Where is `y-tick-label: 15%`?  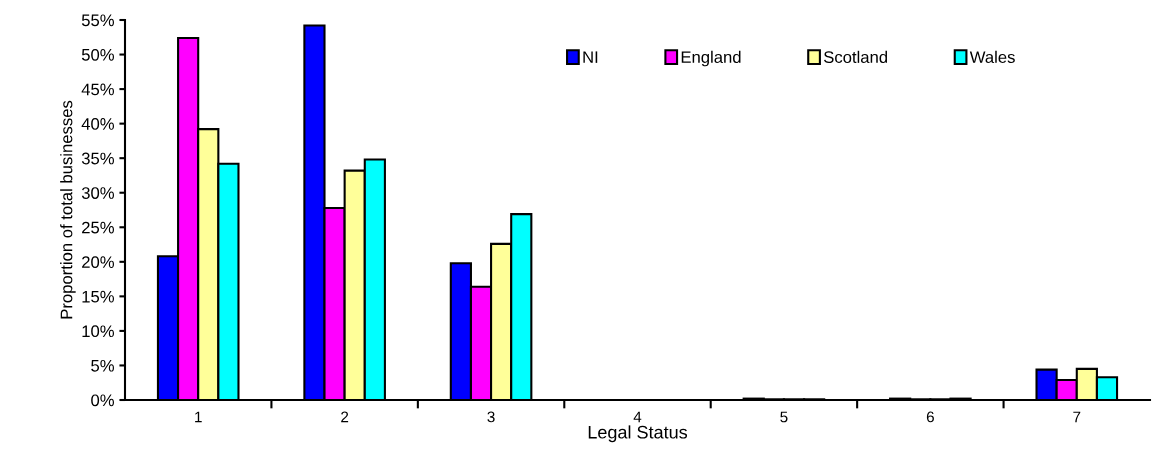
y-tick-label: 15% is located at coordinates (98, 296).